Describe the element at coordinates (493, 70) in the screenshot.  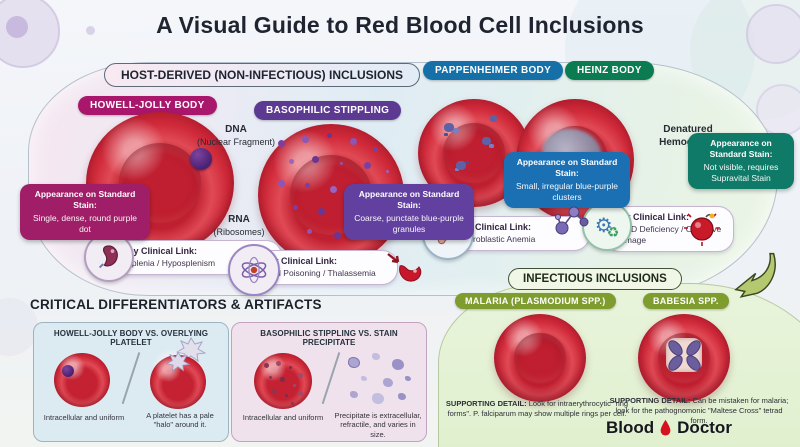
I see `label-pappenheimer-body: PAPPENHEIMER BODY` at that location.